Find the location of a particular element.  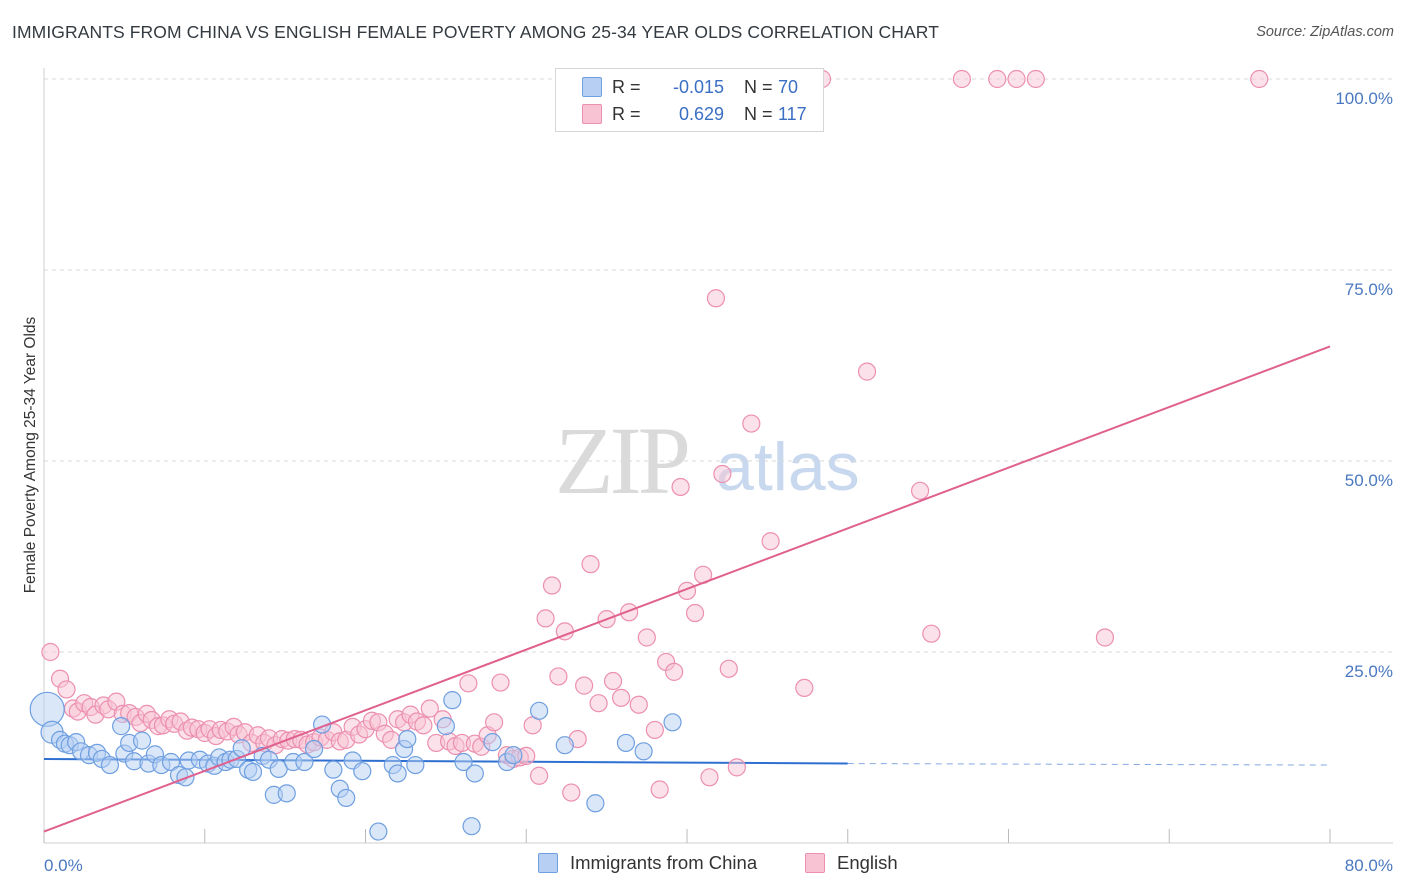

watermark-atlas: atlas is located at coordinates (788, 467).